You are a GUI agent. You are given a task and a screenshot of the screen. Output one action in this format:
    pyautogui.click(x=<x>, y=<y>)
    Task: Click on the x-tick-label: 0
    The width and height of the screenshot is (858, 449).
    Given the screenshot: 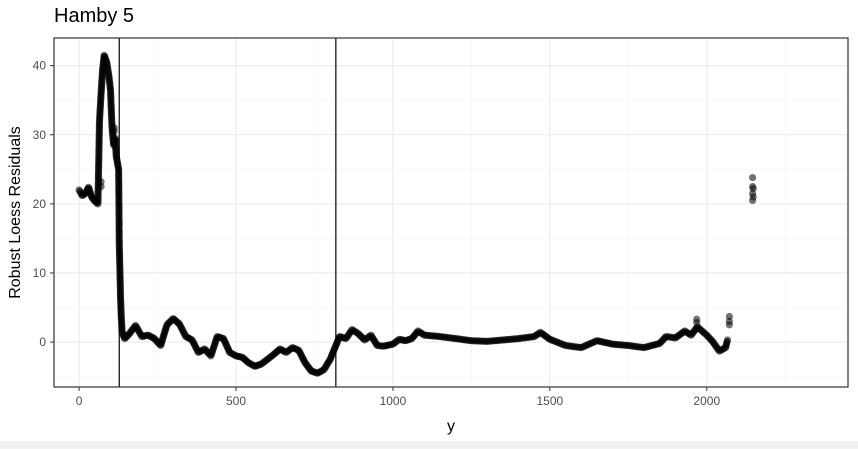 What is the action you would take?
    pyautogui.click(x=79, y=401)
    